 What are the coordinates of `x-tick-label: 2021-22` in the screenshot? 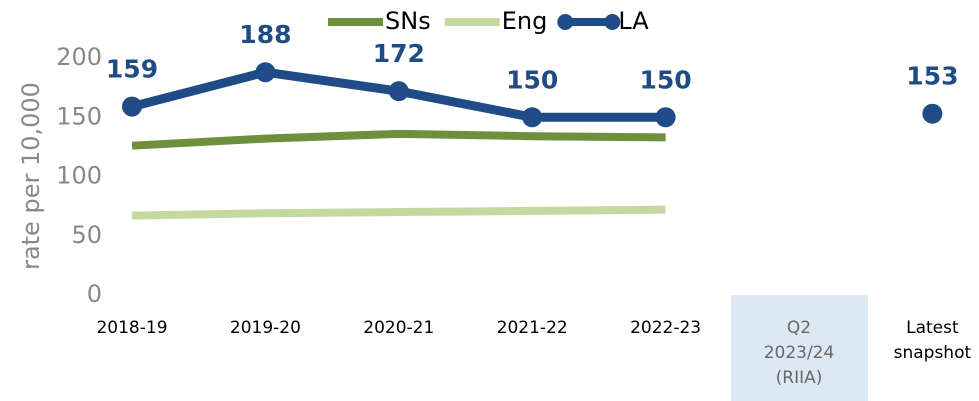 It's located at (532, 328).